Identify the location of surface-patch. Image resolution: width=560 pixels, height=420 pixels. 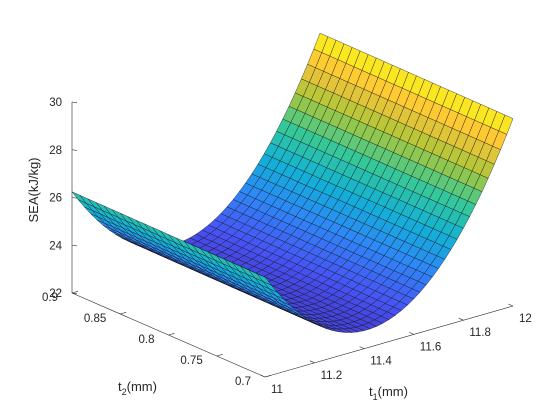
(506, 124).